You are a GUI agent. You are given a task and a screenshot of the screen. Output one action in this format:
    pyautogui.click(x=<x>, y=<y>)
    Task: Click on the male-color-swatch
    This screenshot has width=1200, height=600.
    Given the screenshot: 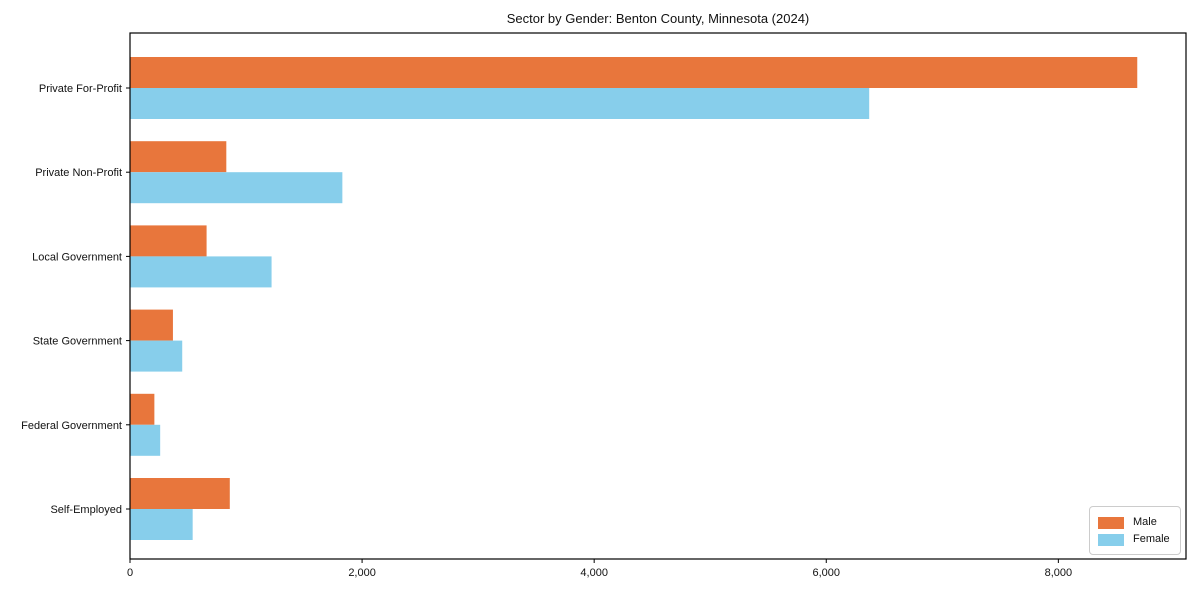 What is the action you would take?
    pyautogui.click(x=1111, y=522)
    